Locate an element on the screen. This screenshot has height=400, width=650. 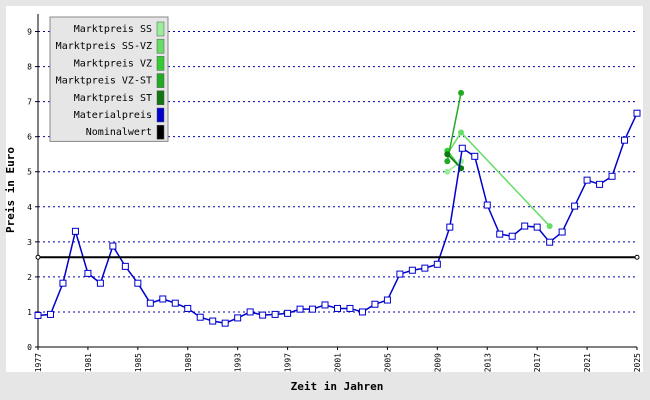
x-tick-label: 1997 is located at coordinates (288, 362).